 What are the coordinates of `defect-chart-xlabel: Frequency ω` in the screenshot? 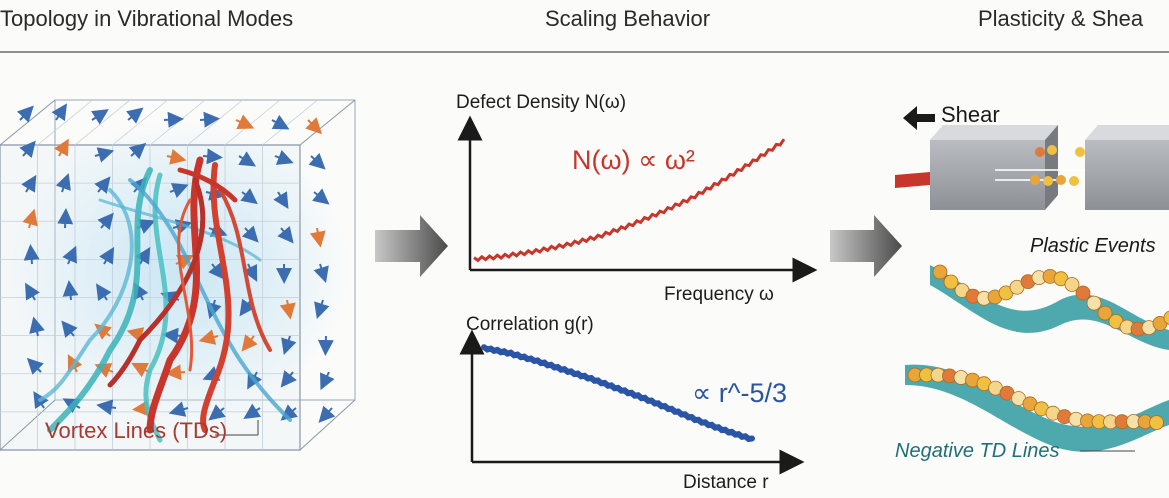 It's located at (719, 294).